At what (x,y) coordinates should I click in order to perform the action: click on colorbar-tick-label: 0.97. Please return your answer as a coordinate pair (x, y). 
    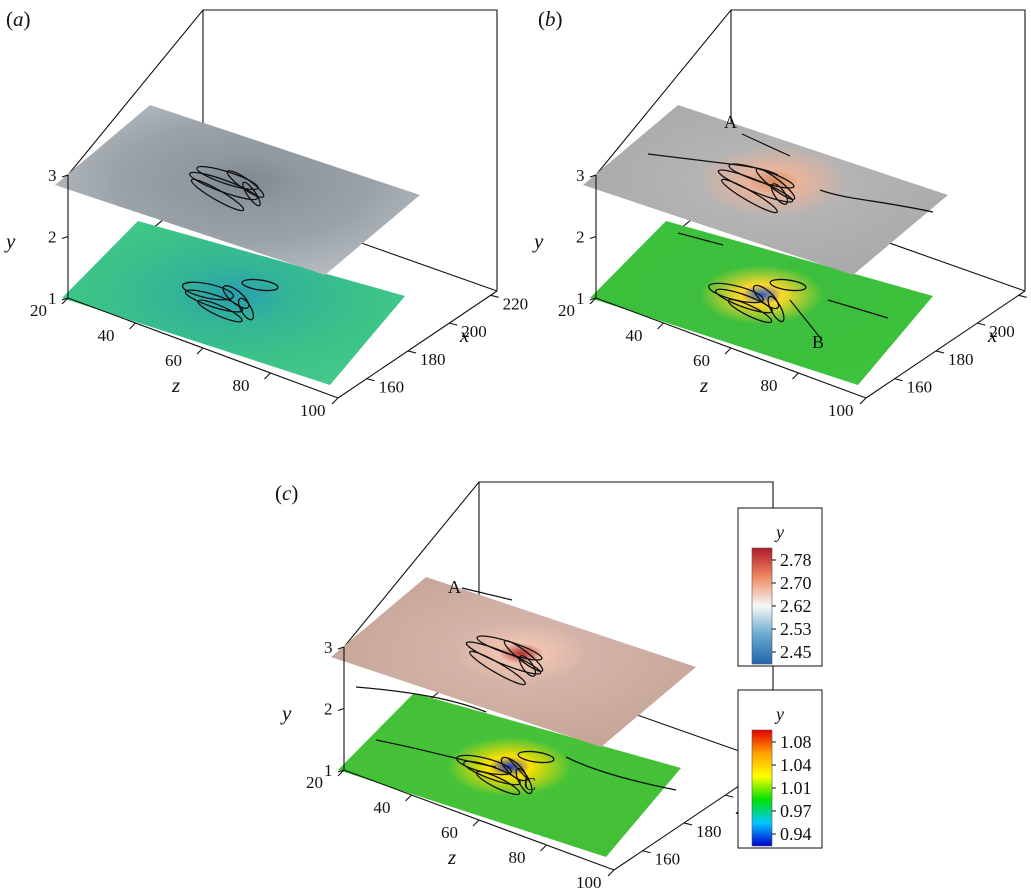
    Looking at the image, I should click on (796, 811).